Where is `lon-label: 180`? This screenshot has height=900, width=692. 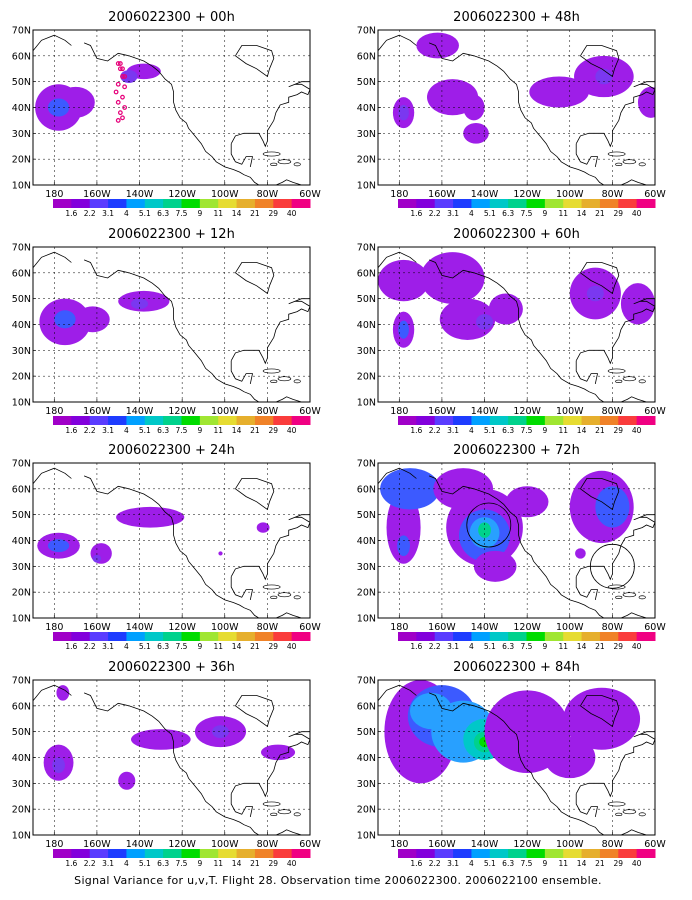 lon-label: 180 is located at coordinates (399, 411).